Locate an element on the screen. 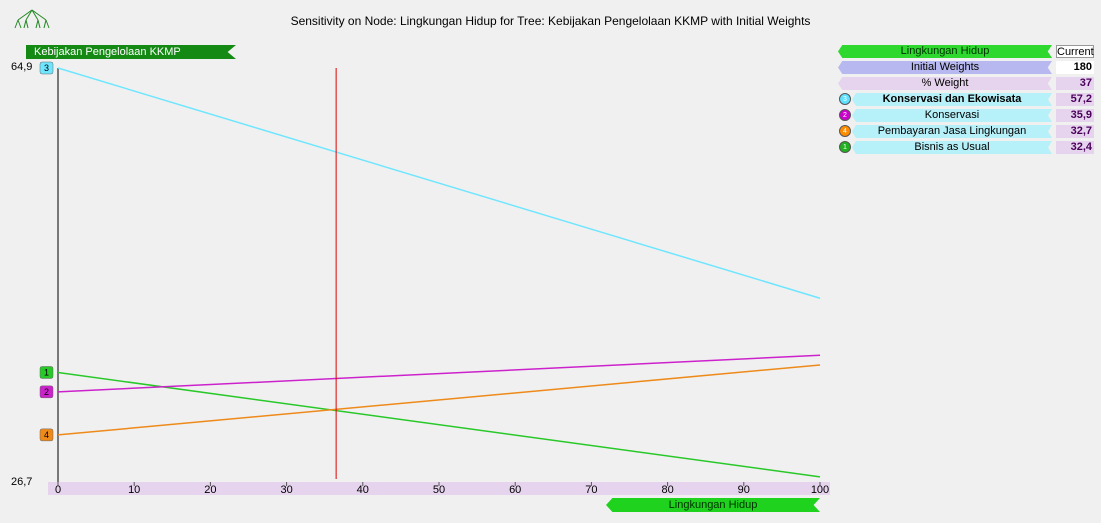 This screenshot has height=523, width=1101. alternative-value: 57,2 is located at coordinates (1075, 99).